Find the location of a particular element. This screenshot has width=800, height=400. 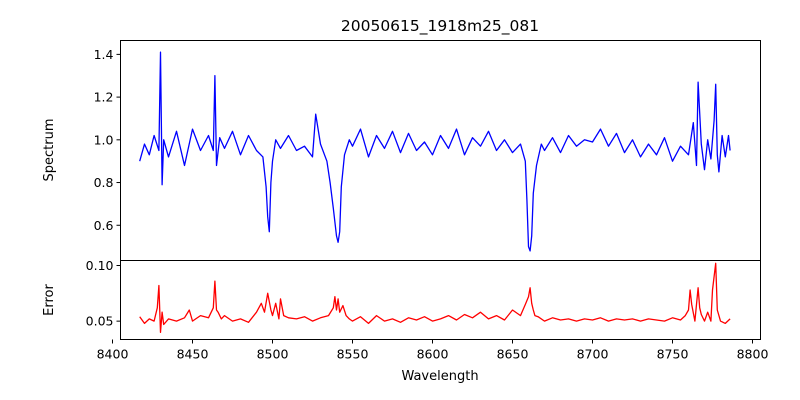

spectrum-ylabel: Spectrum is located at coordinates (49, 150).